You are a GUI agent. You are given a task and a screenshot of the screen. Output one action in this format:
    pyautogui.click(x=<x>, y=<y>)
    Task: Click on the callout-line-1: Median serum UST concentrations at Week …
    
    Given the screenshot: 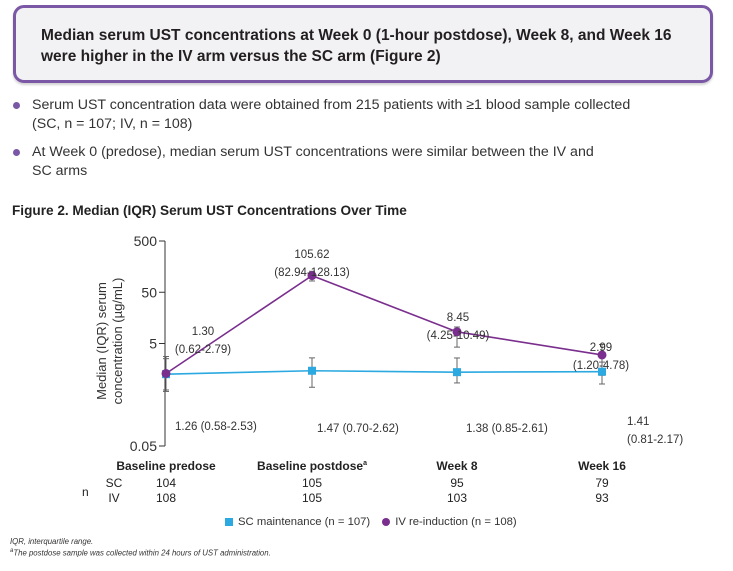 What is the action you would take?
    pyautogui.click(x=356, y=35)
    